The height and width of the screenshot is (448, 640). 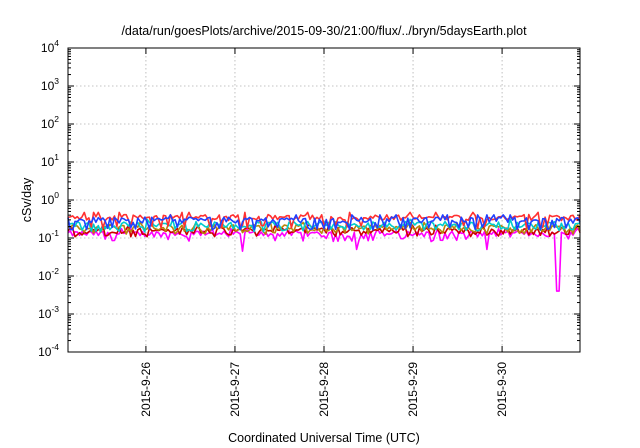 I want to click on y-axis-label: cSv/day, so click(x=27, y=199).